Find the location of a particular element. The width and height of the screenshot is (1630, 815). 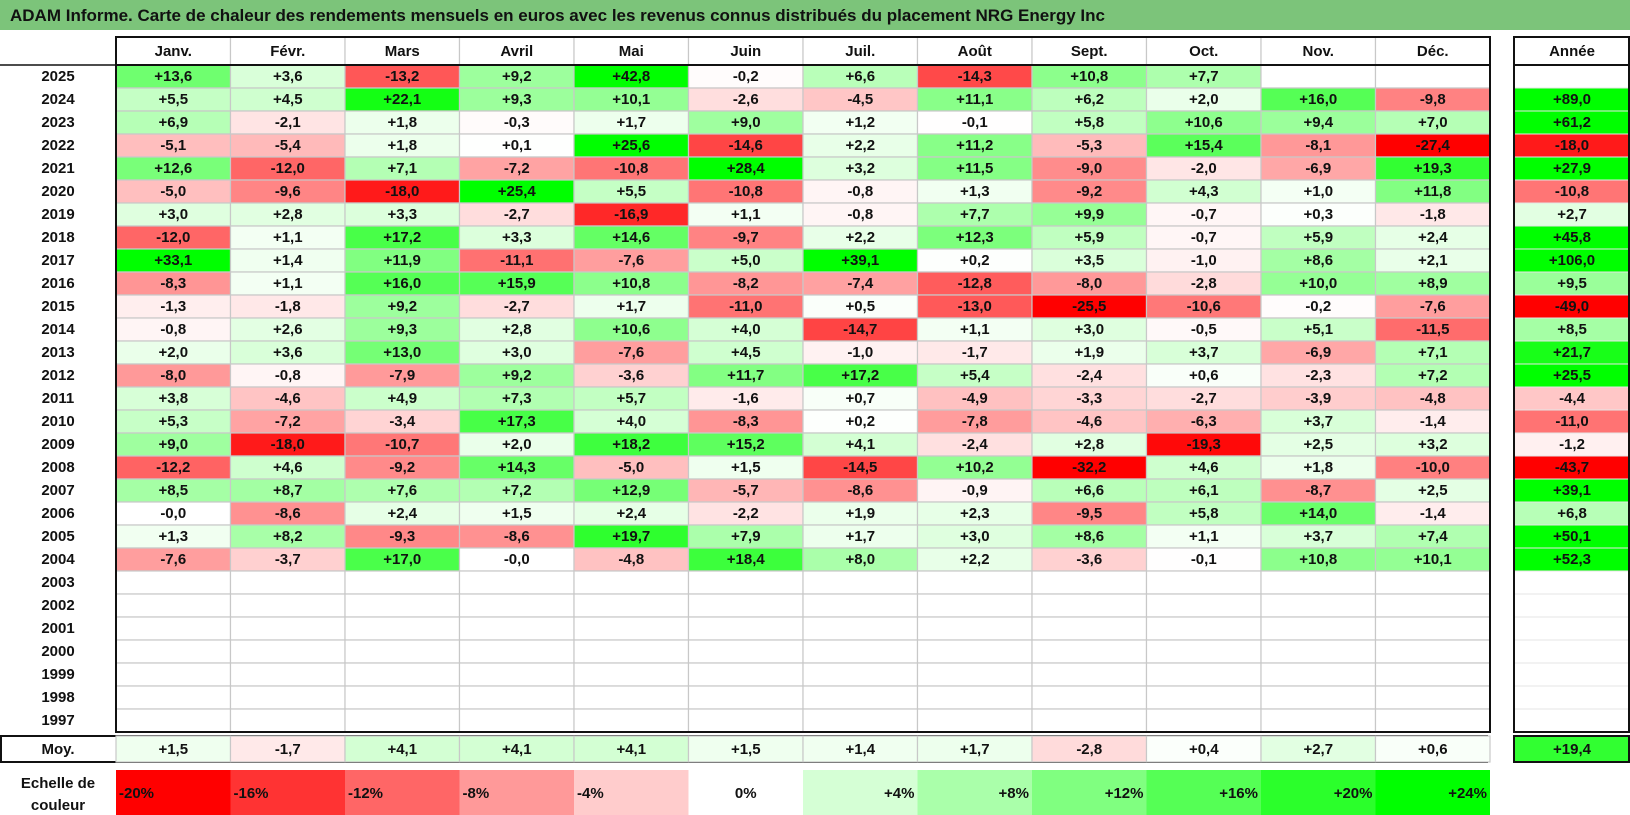

cell-value: +10,8 is located at coordinates (631, 283).